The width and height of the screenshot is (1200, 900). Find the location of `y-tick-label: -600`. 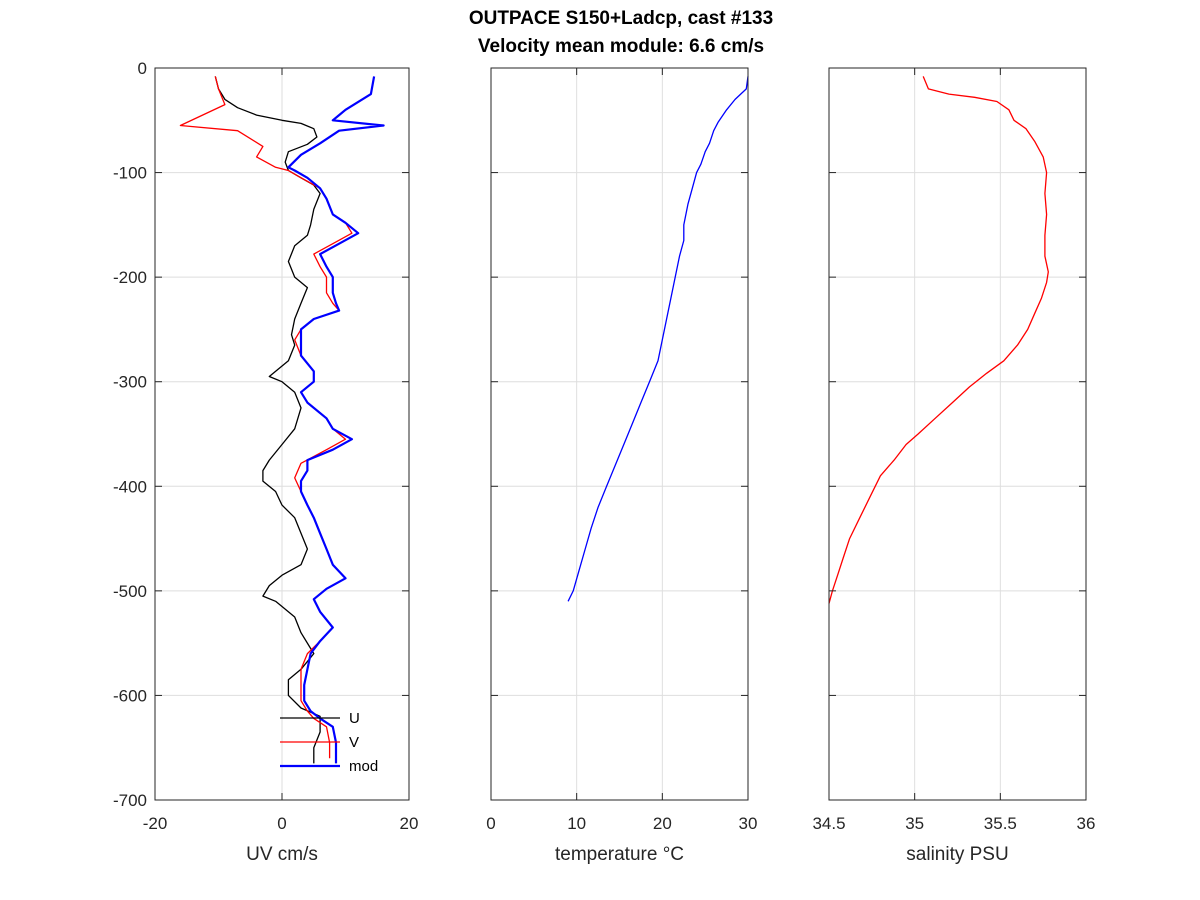

y-tick-label: -600 is located at coordinates (130, 695).